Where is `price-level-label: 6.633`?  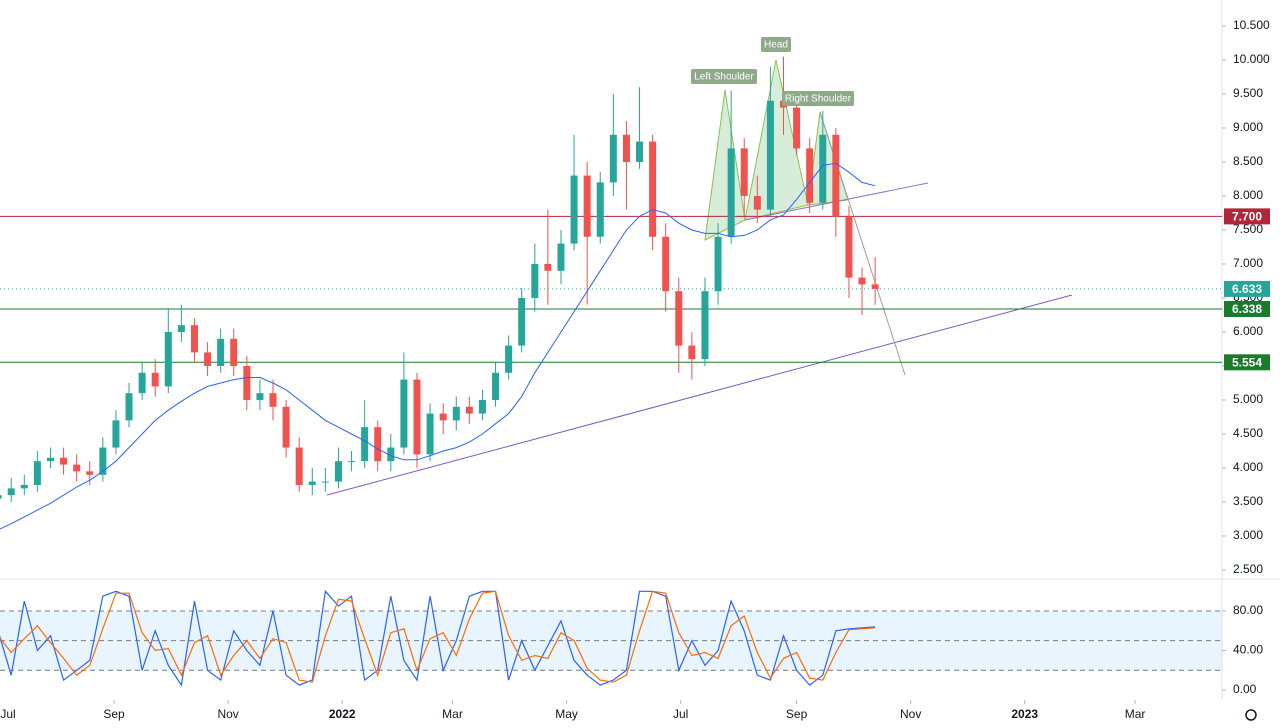
price-level-label: 6.633 is located at coordinates (1247, 289).